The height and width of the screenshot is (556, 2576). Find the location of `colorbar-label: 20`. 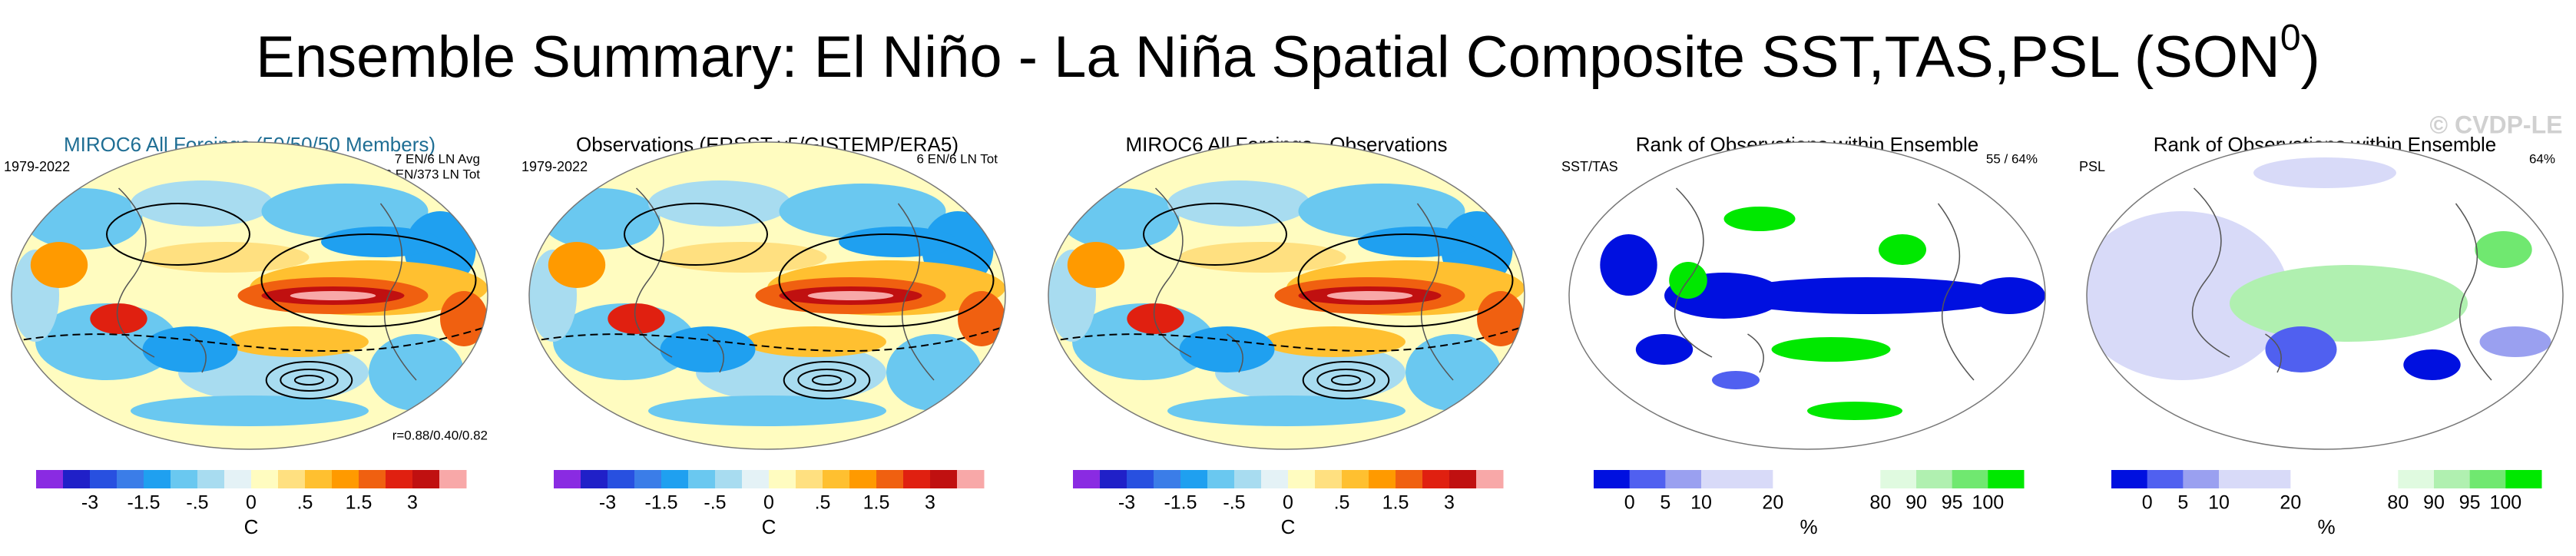

colorbar-label: 20 is located at coordinates (2290, 503).